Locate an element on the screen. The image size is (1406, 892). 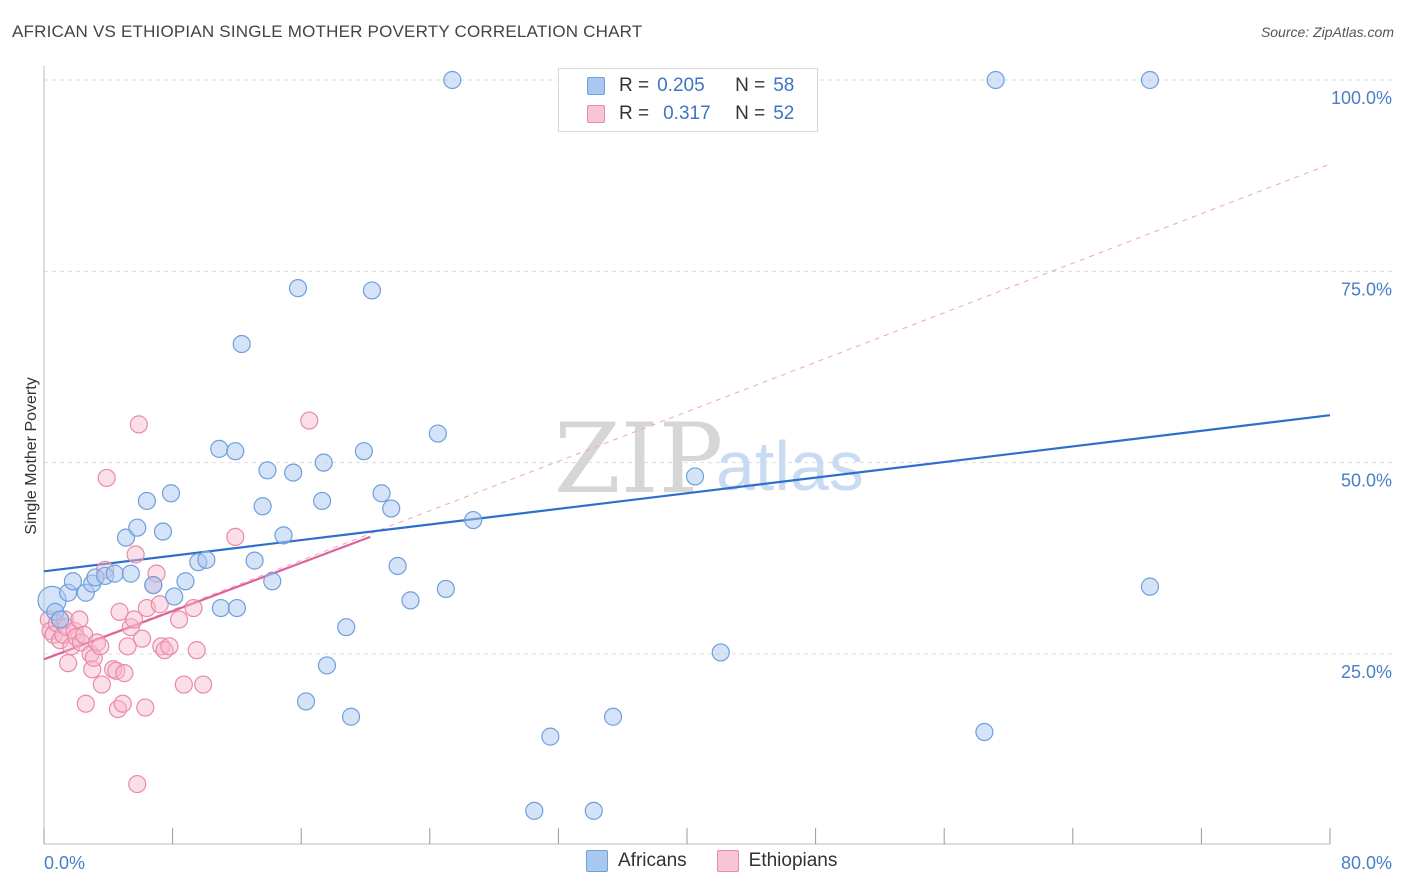
africans-swatch is located at coordinates (596, 86).